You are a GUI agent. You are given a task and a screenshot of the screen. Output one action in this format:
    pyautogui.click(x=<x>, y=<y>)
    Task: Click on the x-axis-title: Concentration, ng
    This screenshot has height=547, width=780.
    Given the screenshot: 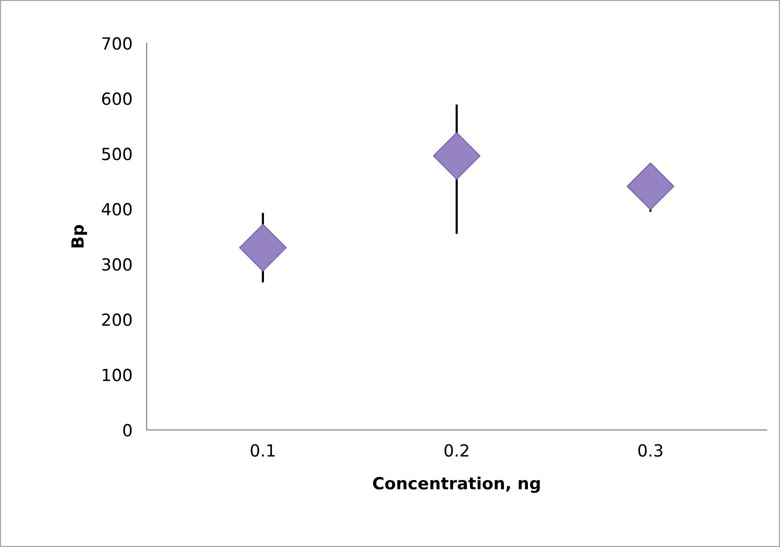 What is the action you would take?
    pyautogui.click(x=456, y=484)
    